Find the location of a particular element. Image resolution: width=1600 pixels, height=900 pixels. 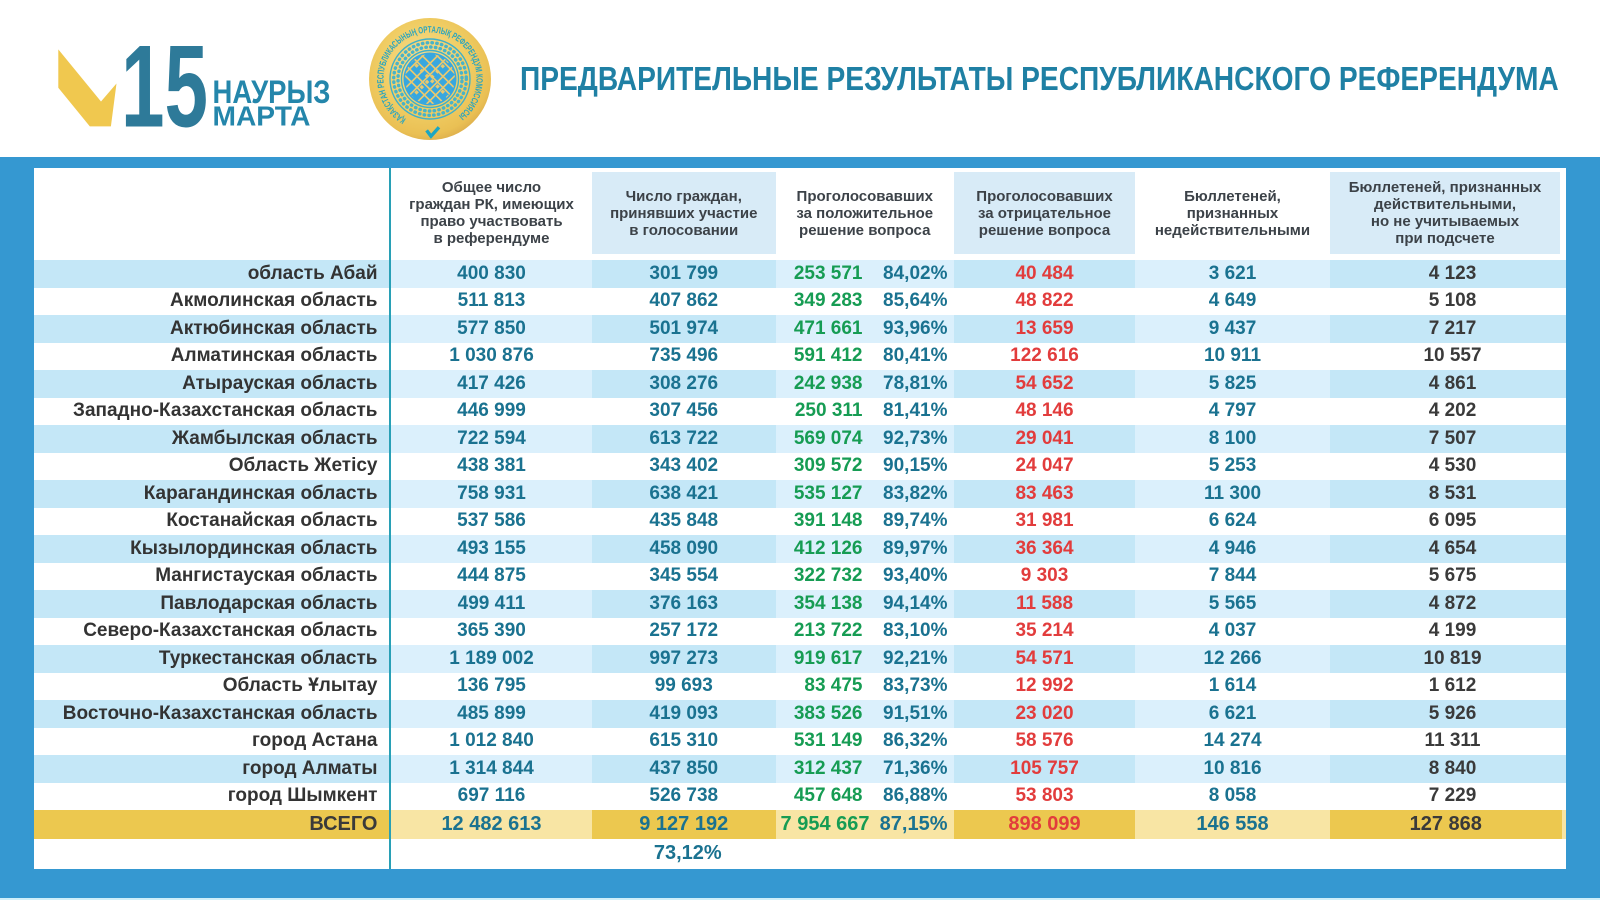

svg-text: МАРТА is located at coordinates (262, 116).